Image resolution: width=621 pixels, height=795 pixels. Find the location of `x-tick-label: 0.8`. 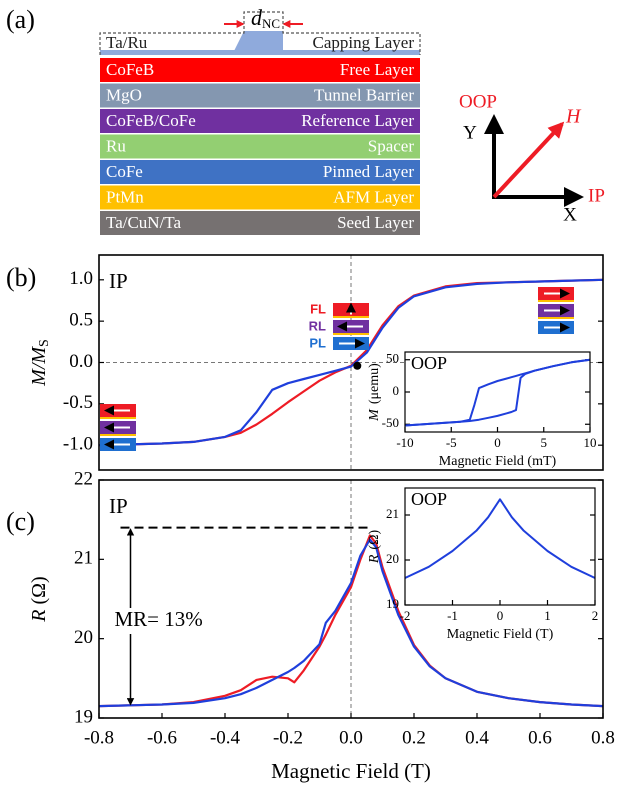

x-tick-label: 0.8 is located at coordinates (603, 737).